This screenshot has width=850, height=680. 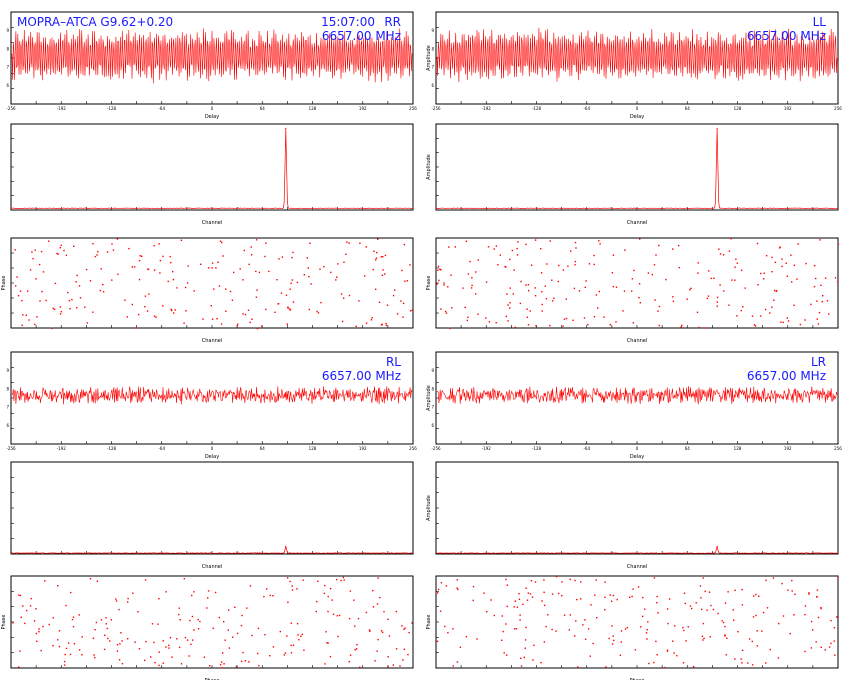 What do you see at coordinates (637, 117) in the screenshot?
I see `x-axis-label: Delay` at bounding box center [637, 117].